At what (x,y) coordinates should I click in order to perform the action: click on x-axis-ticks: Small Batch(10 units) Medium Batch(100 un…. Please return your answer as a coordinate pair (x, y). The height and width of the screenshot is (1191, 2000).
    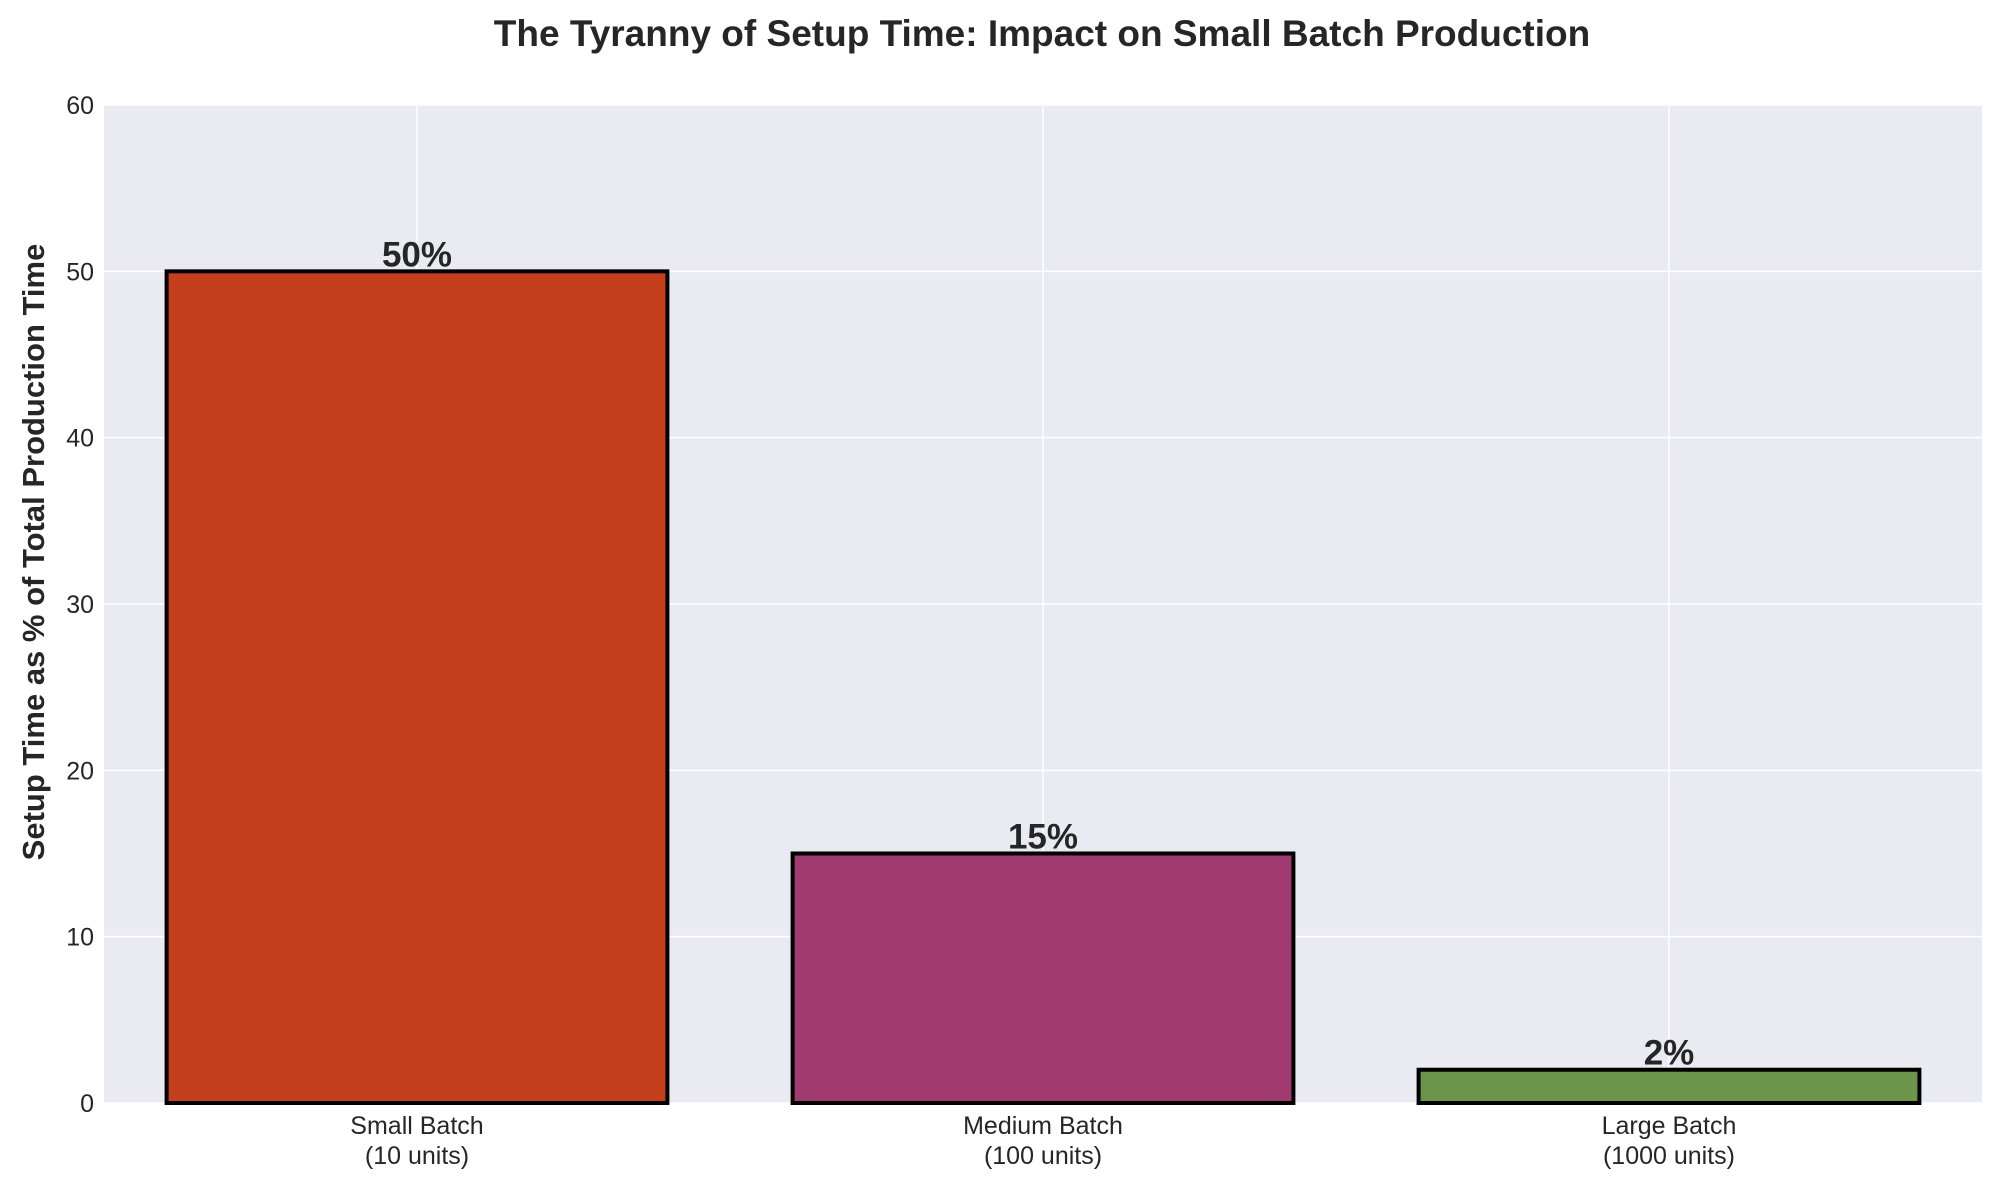
    Looking at the image, I should click on (1043, 1141).